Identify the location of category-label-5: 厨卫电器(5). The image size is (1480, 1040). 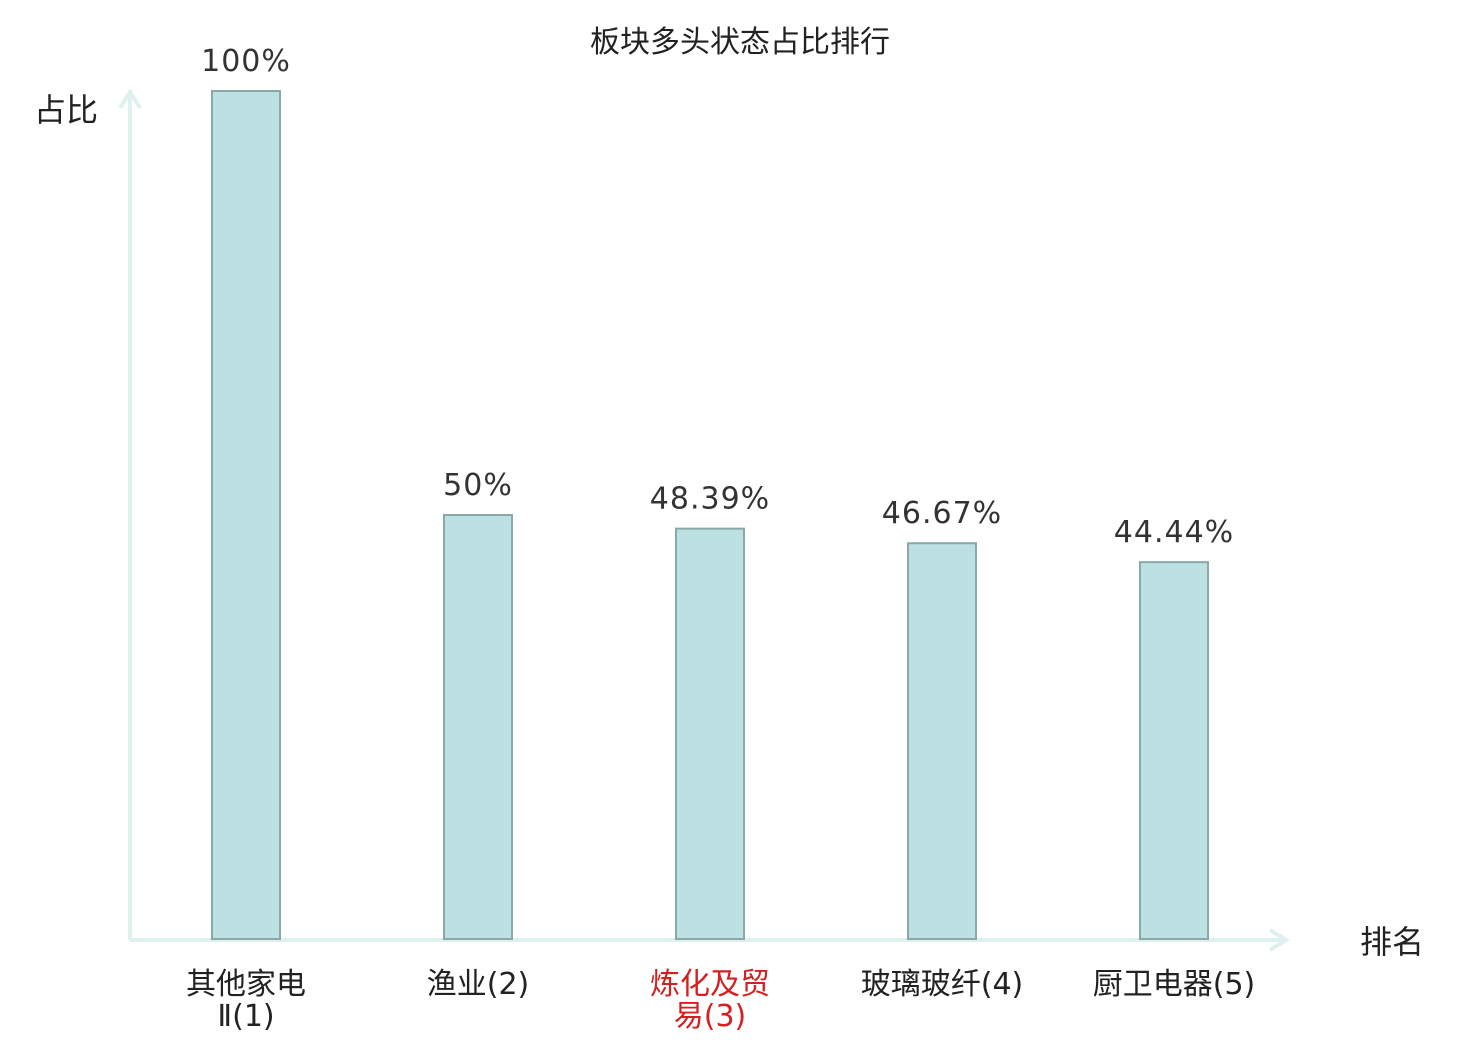
(1174, 984).